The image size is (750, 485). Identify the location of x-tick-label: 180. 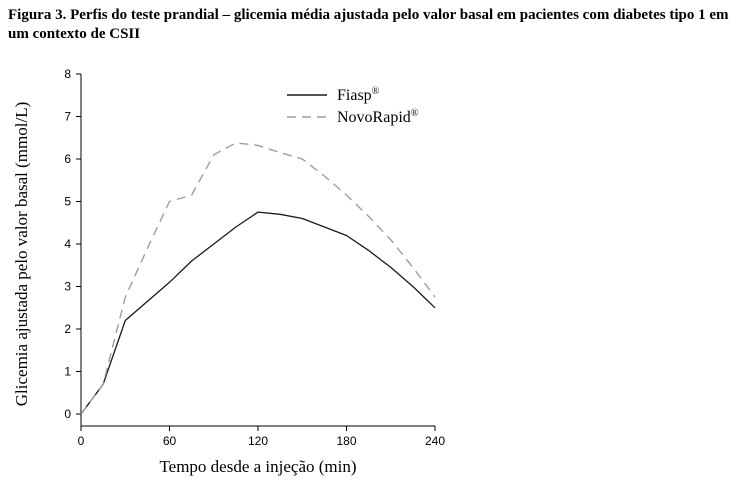
(346, 441).